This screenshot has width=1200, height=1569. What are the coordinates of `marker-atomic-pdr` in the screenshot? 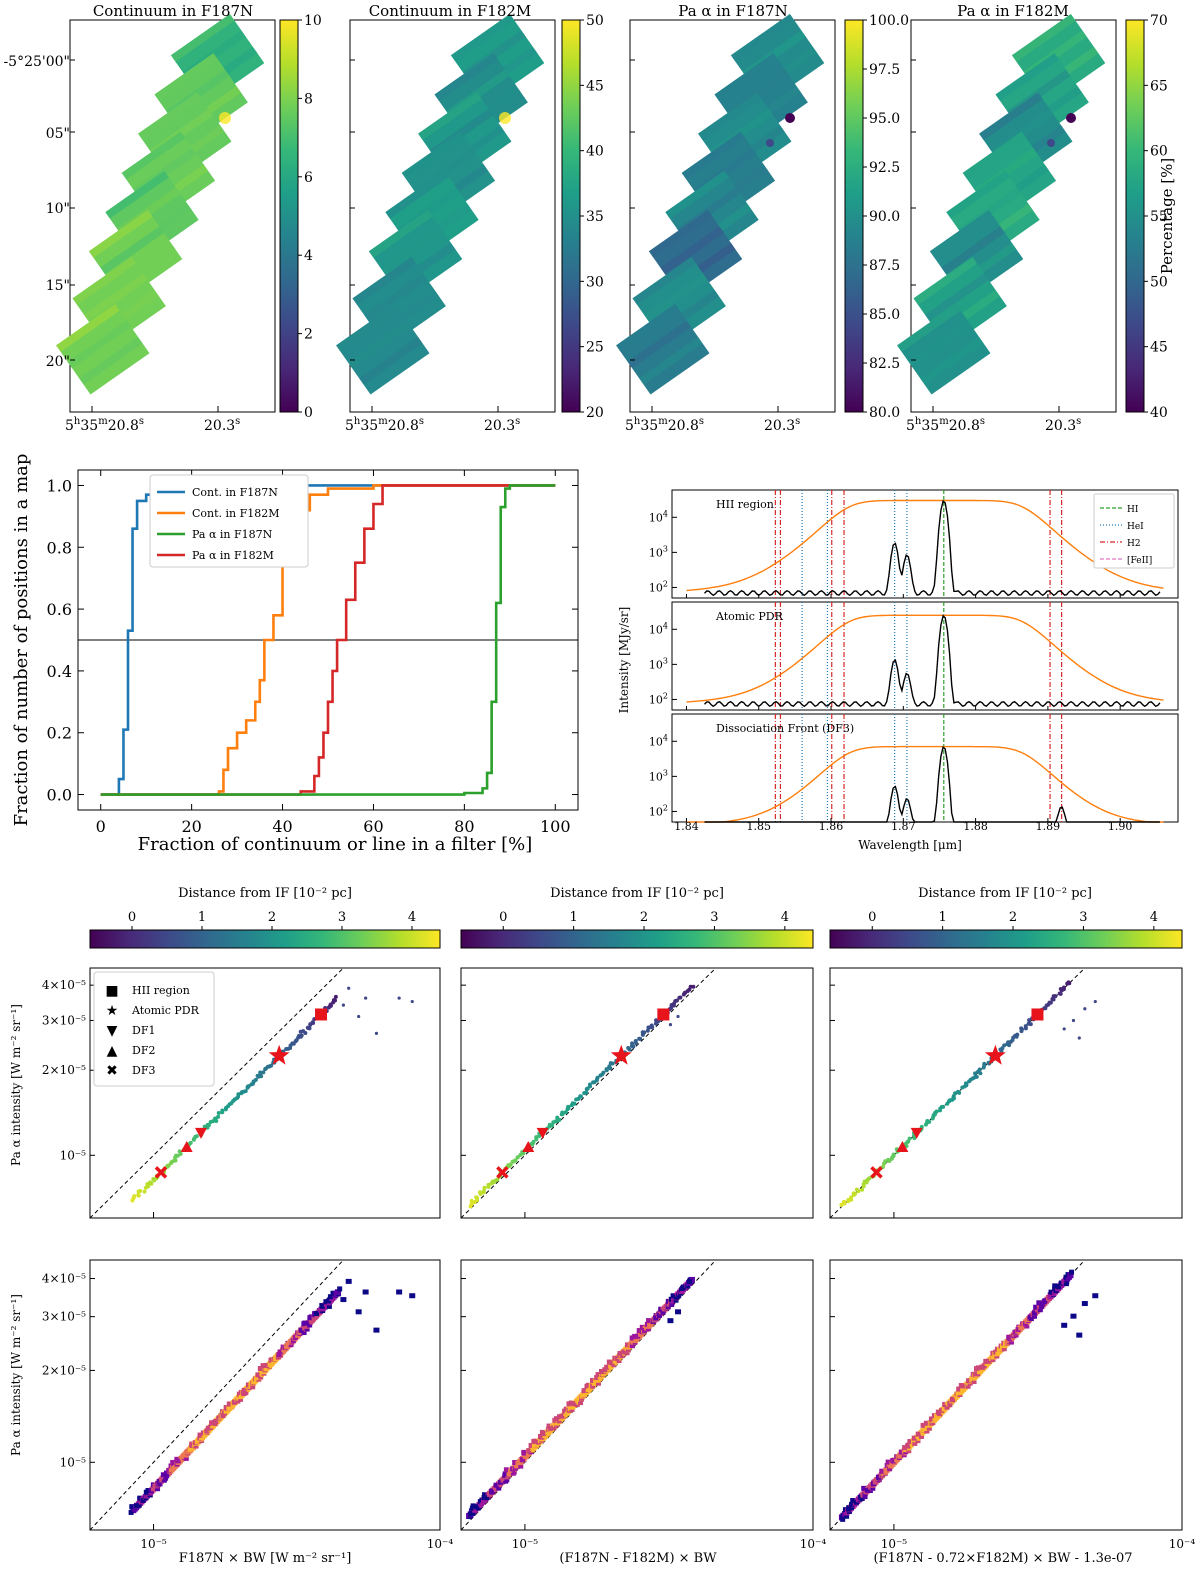 It's located at (621, 1054).